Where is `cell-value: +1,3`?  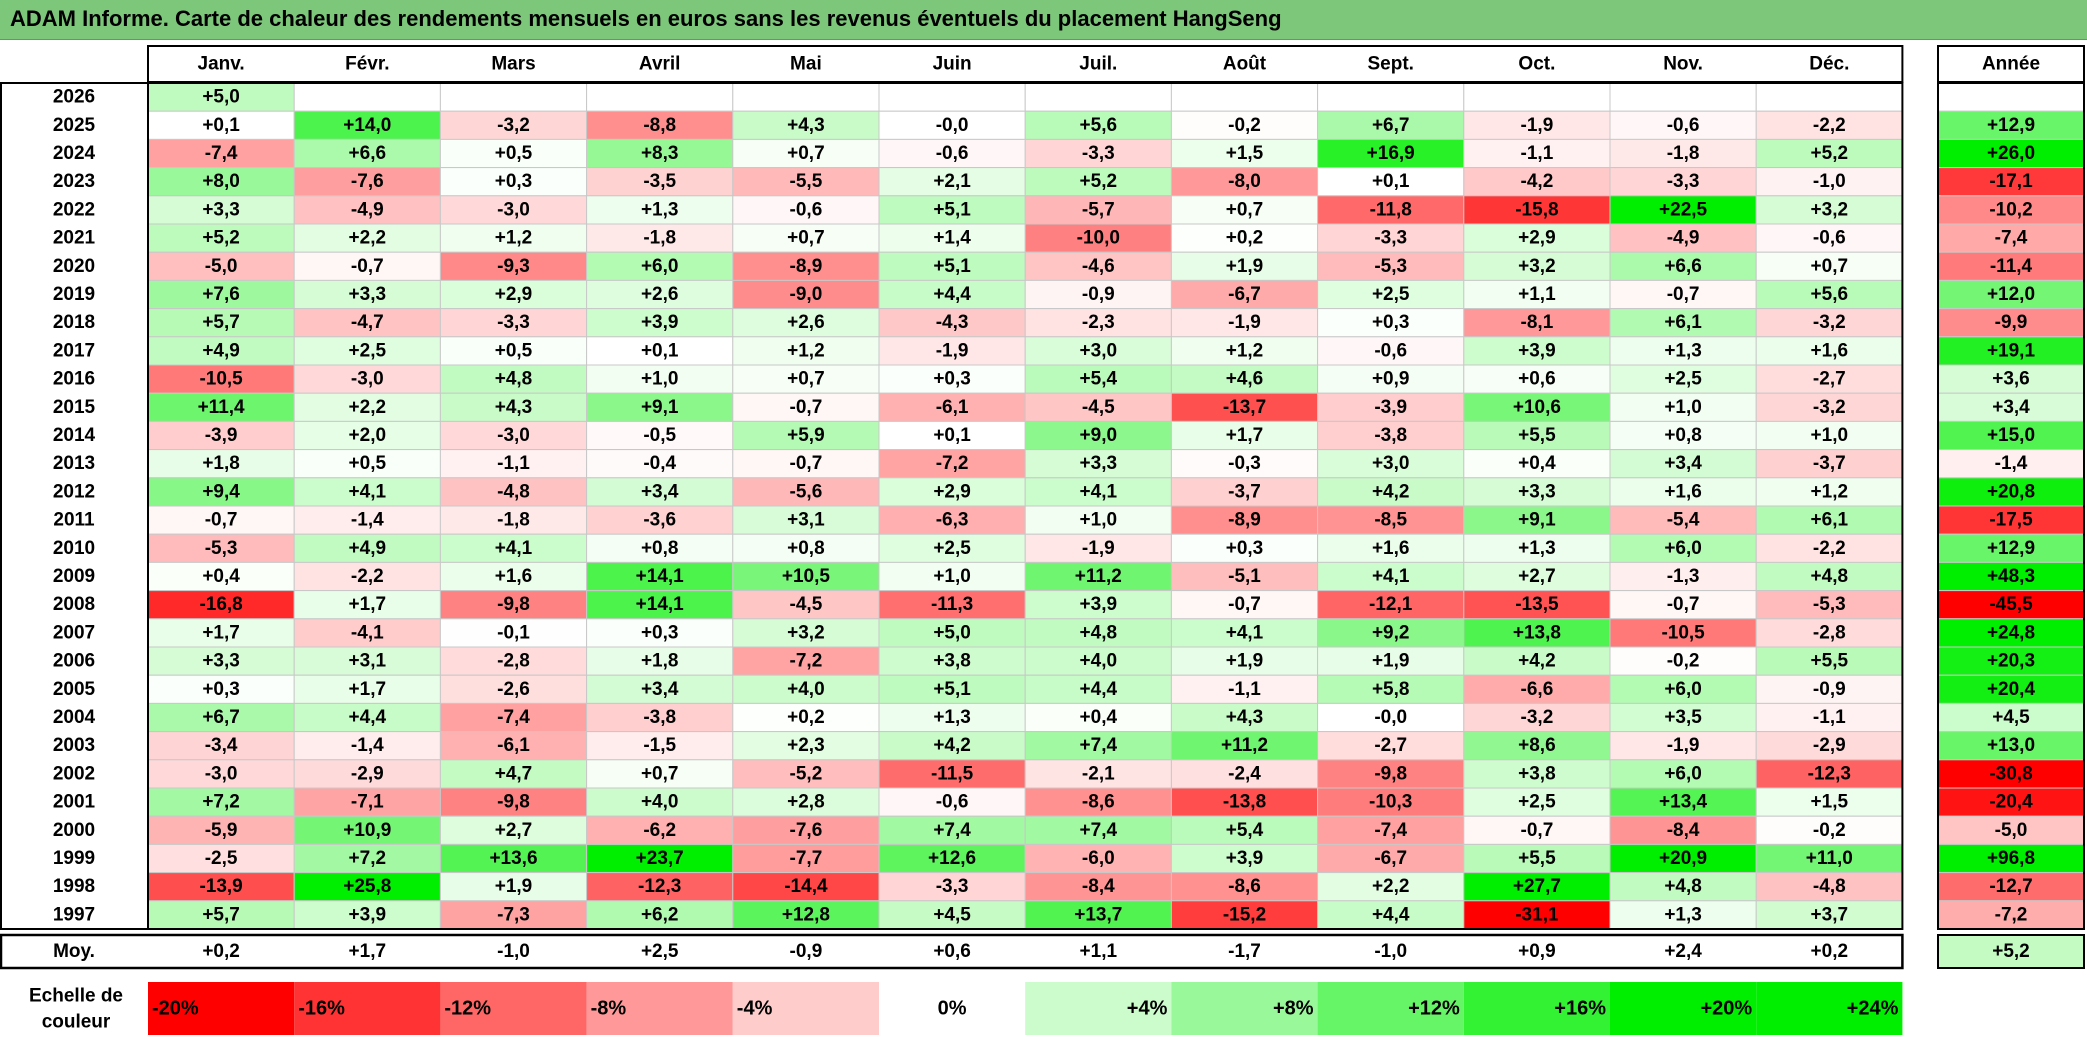
cell-value: +1,3 is located at coordinates (1537, 548).